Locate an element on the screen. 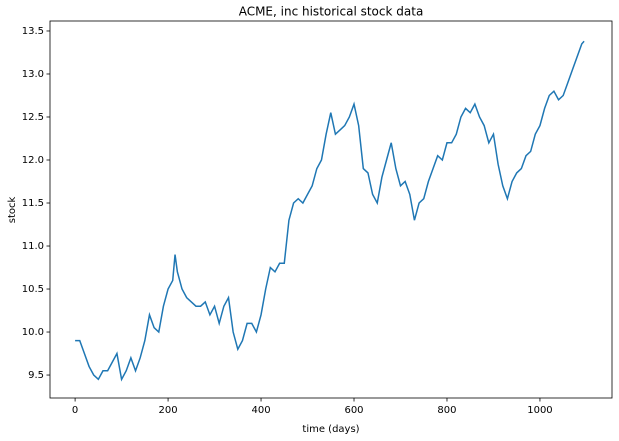 The image size is (619, 441). y-axis-label: stock is located at coordinates (12, 210).